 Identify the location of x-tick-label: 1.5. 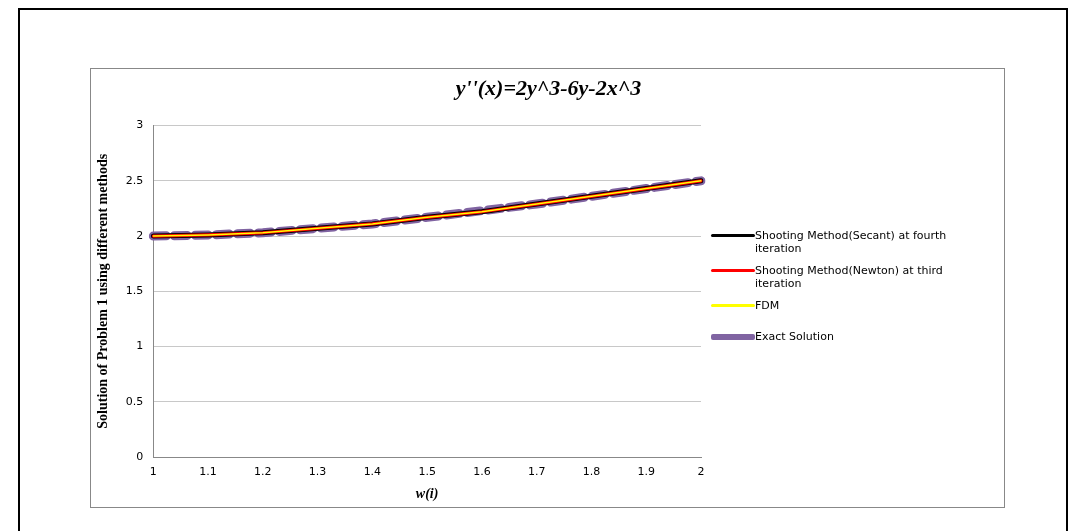
(427, 472).